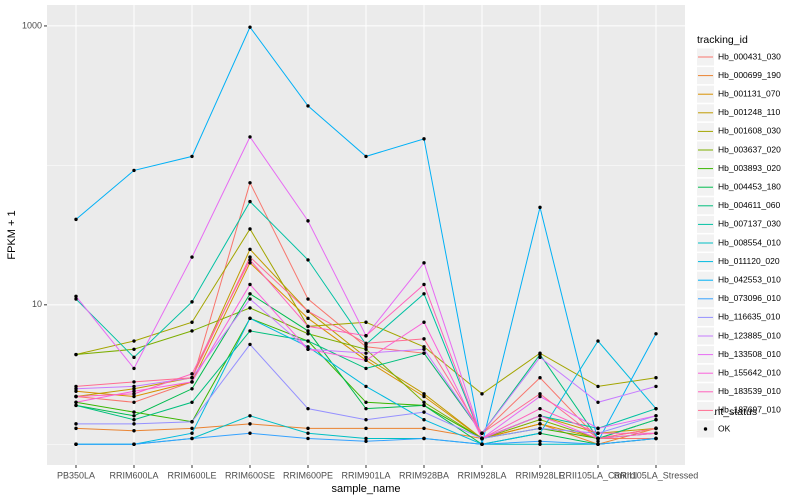  I want to click on legend-label: Hb_008554_010, so click(749, 242).